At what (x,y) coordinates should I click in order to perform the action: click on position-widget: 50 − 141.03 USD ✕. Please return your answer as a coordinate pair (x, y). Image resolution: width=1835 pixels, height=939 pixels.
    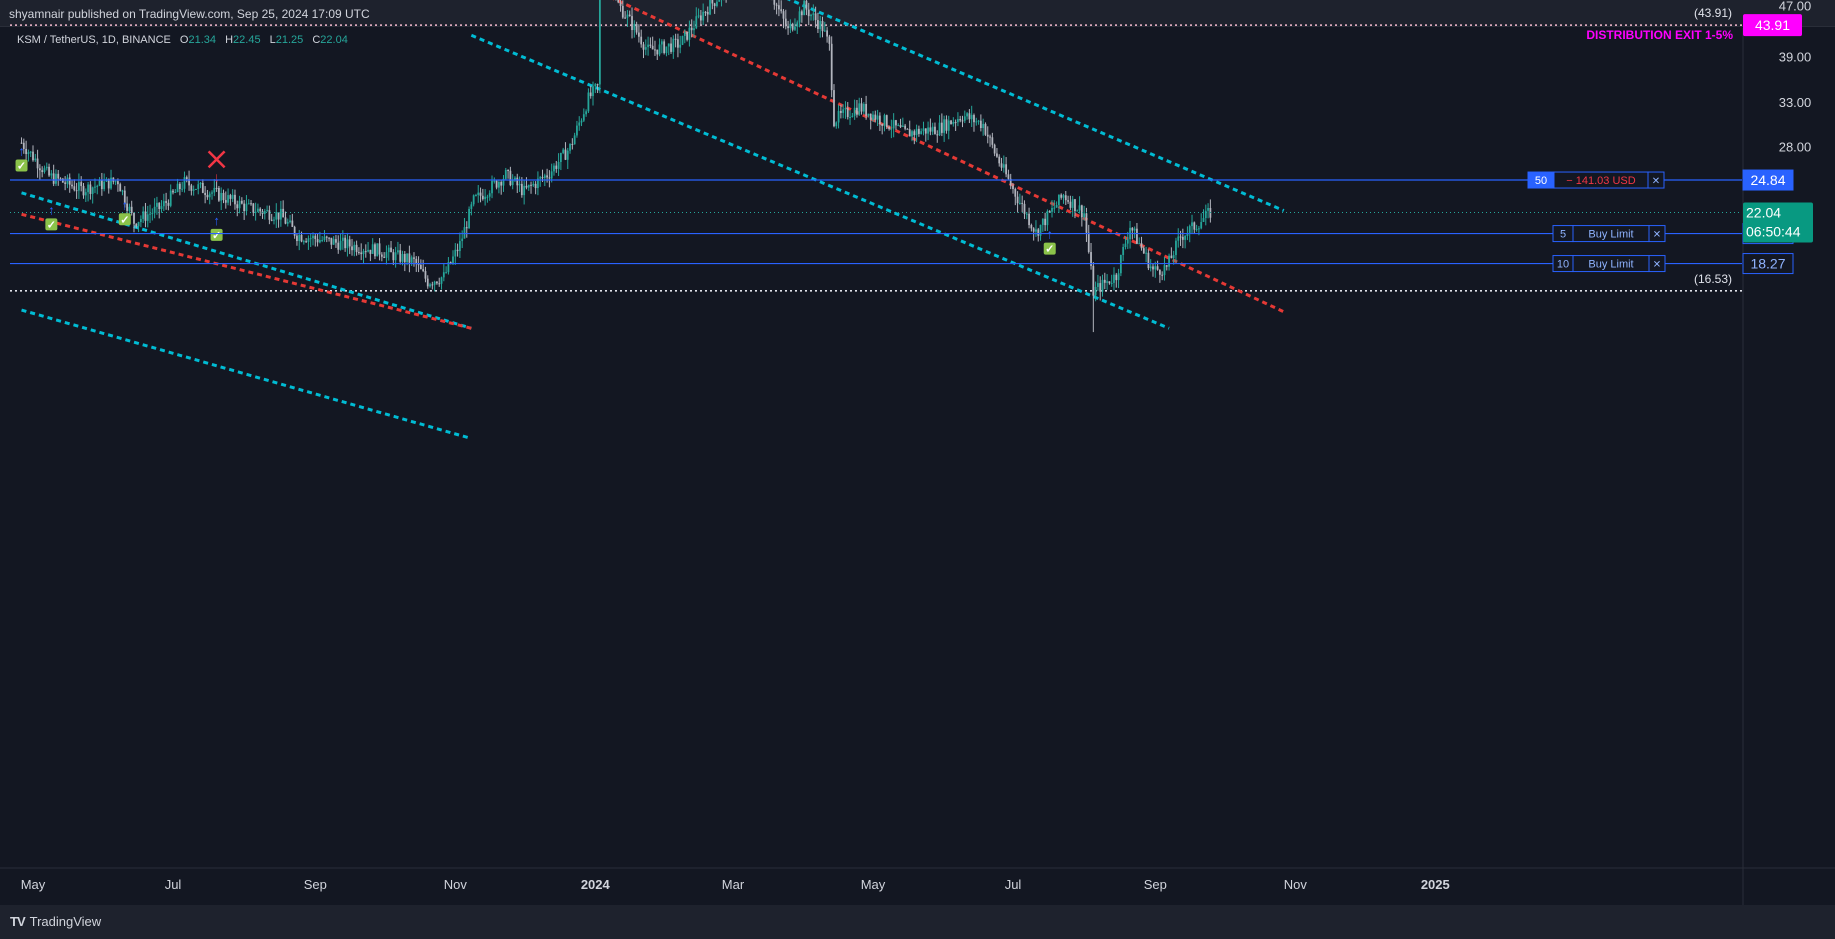
    Looking at the image, I should click on (1596, 180).